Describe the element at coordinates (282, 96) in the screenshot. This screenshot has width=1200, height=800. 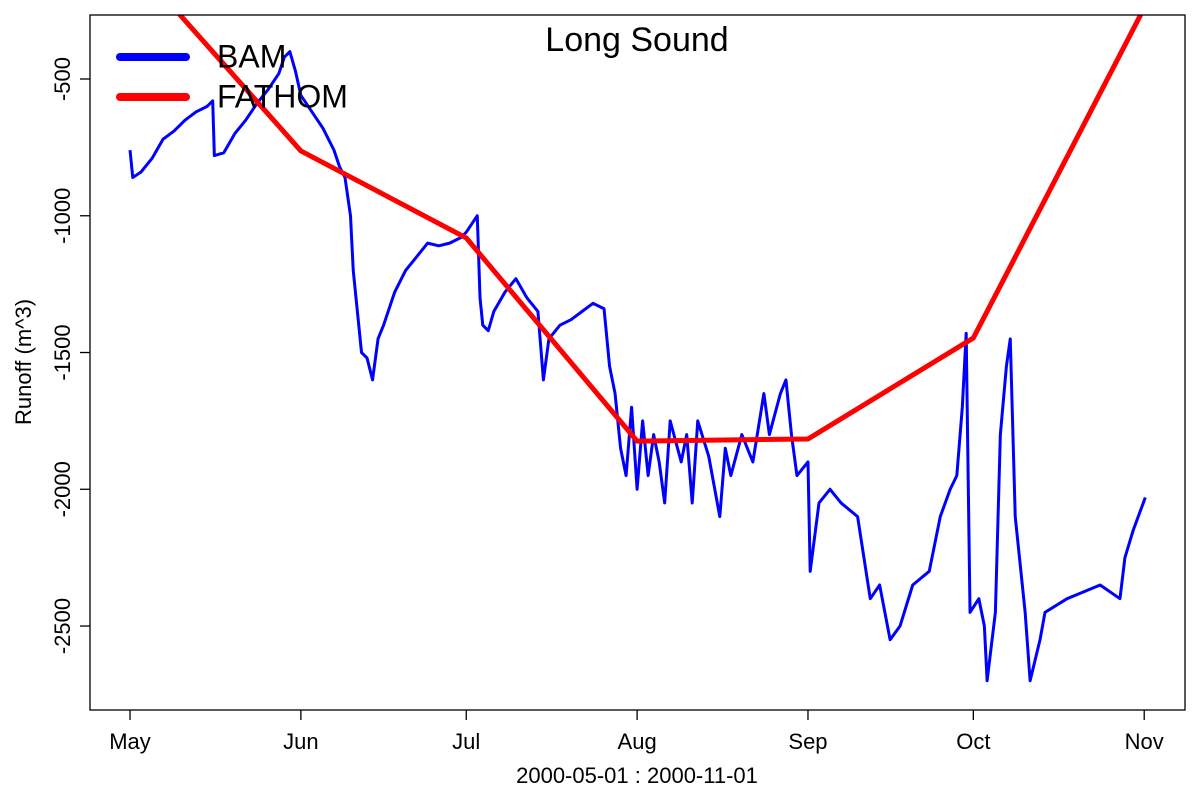
I see `legend-label: FATHOM` at that location.